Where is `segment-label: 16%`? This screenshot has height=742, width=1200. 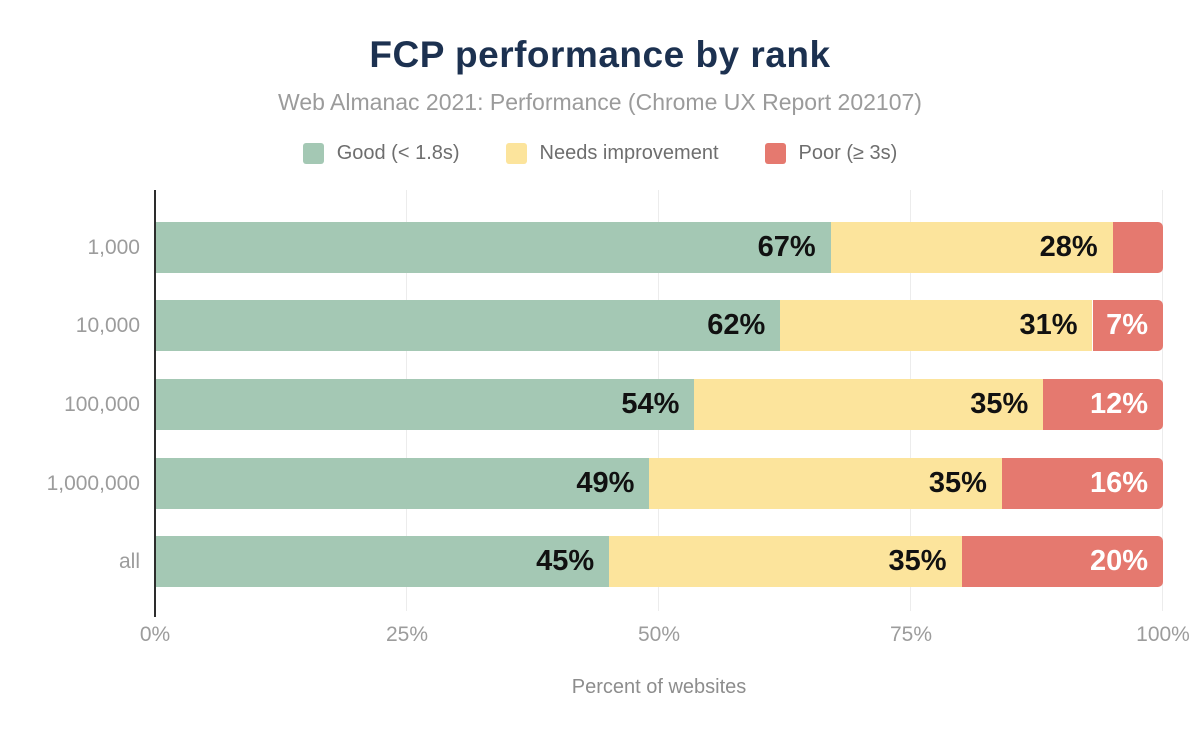 segment-label: 16% is located at coordinates (1118, 482).